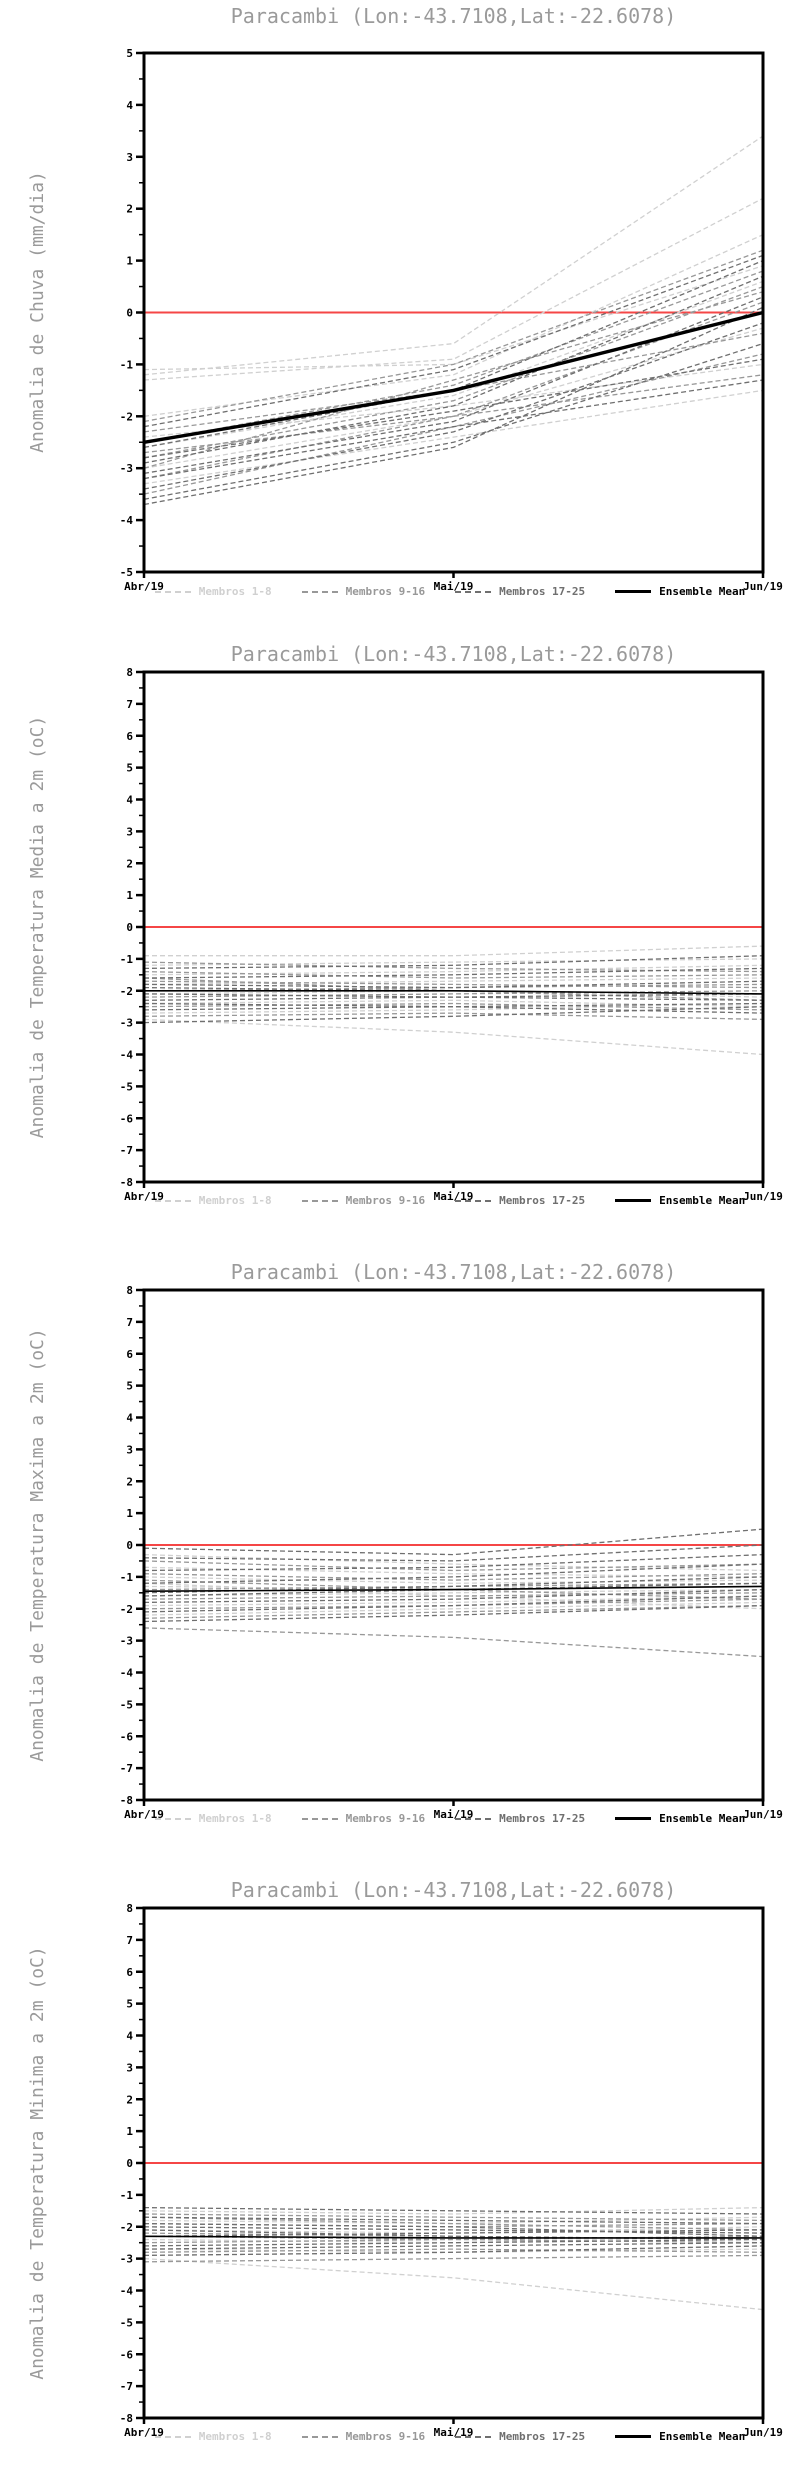 The width and height of the screenshot is (800, 2472). I want to click on legend-item-members-17-25: Membros 17-25, so click(520, 1200).